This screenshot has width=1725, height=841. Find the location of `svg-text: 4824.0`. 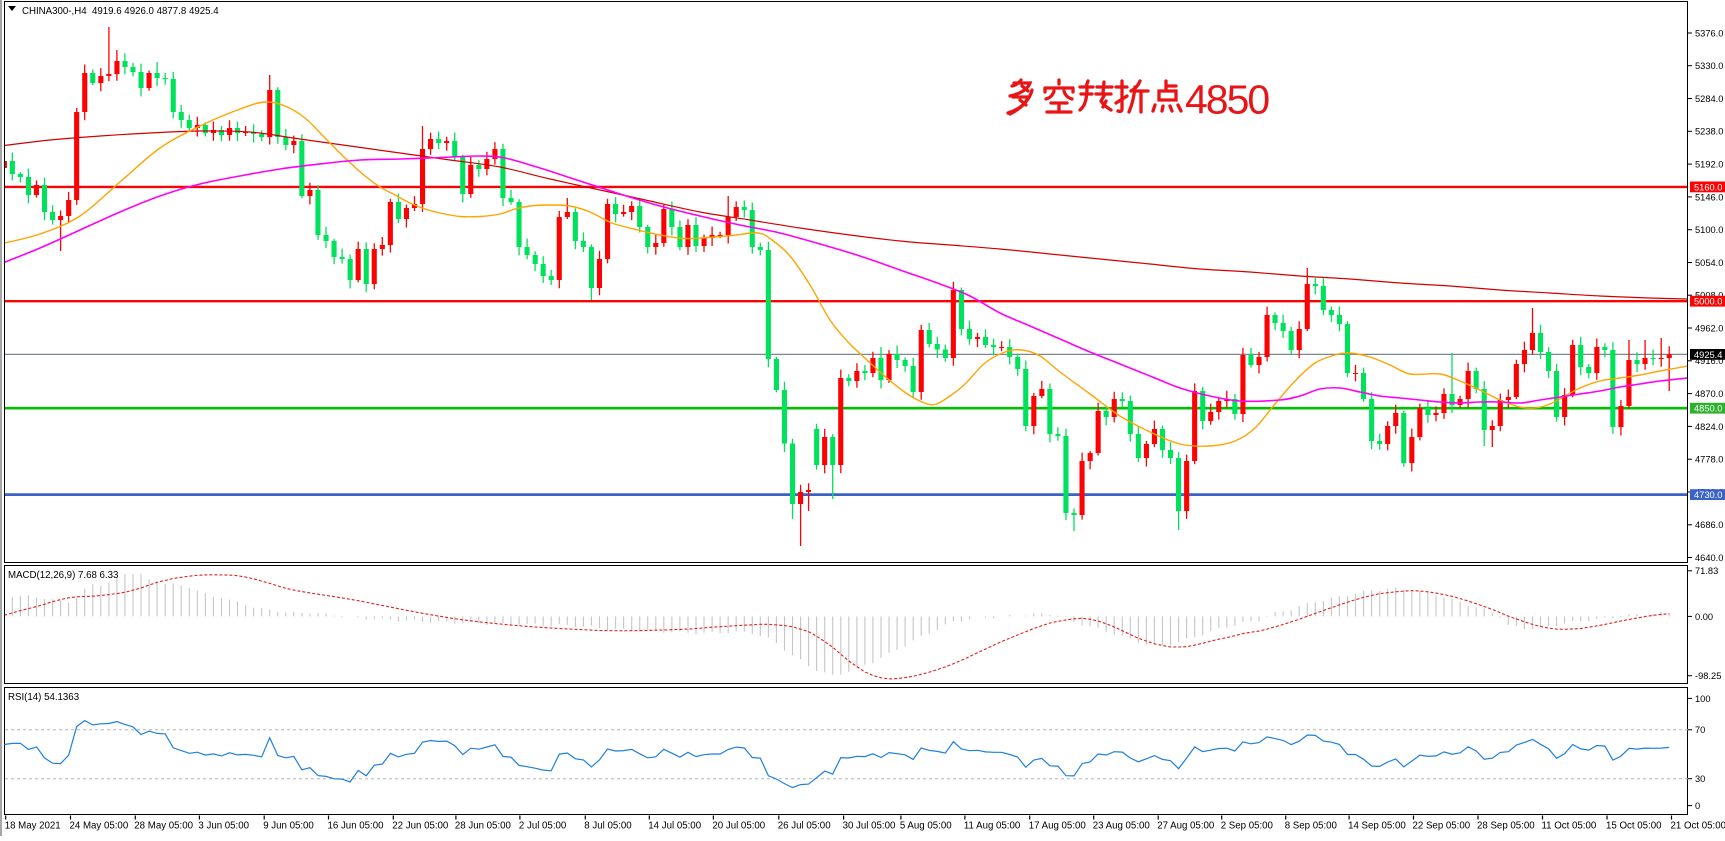

svg-text: 4824.0 is located at coordinates (1709, 427).